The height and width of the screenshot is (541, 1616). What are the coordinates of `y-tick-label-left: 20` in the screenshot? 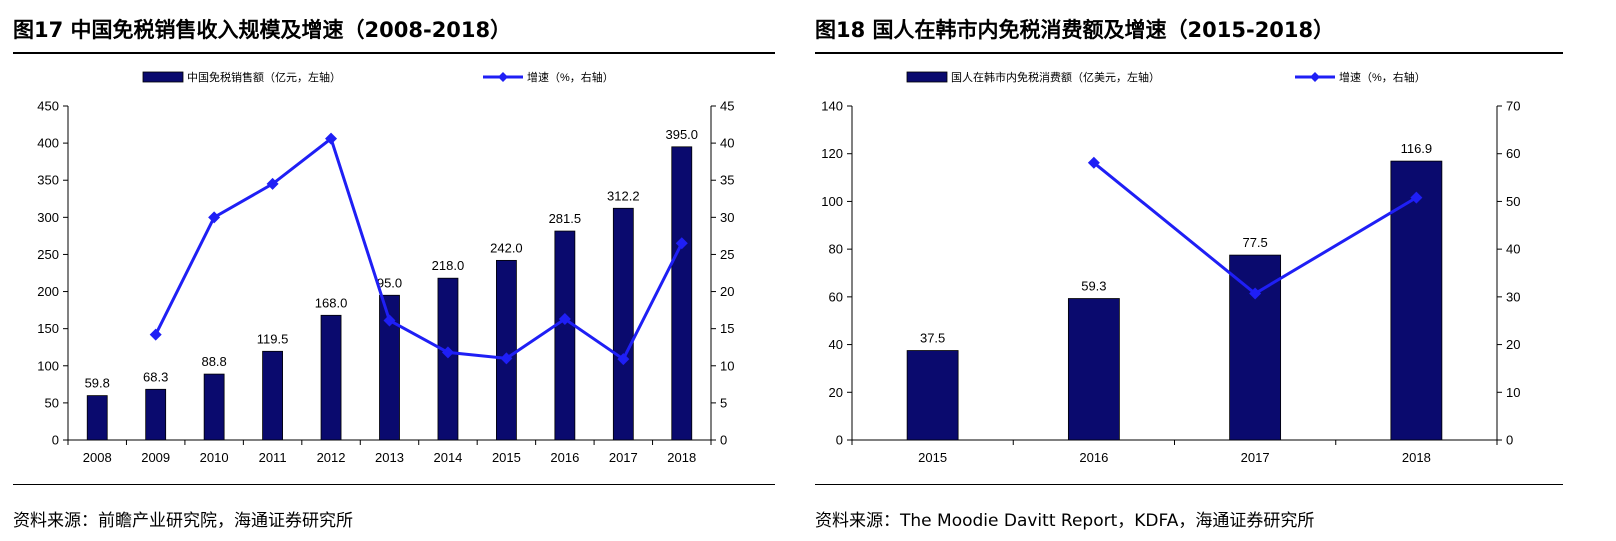 It's located at (836, 392).